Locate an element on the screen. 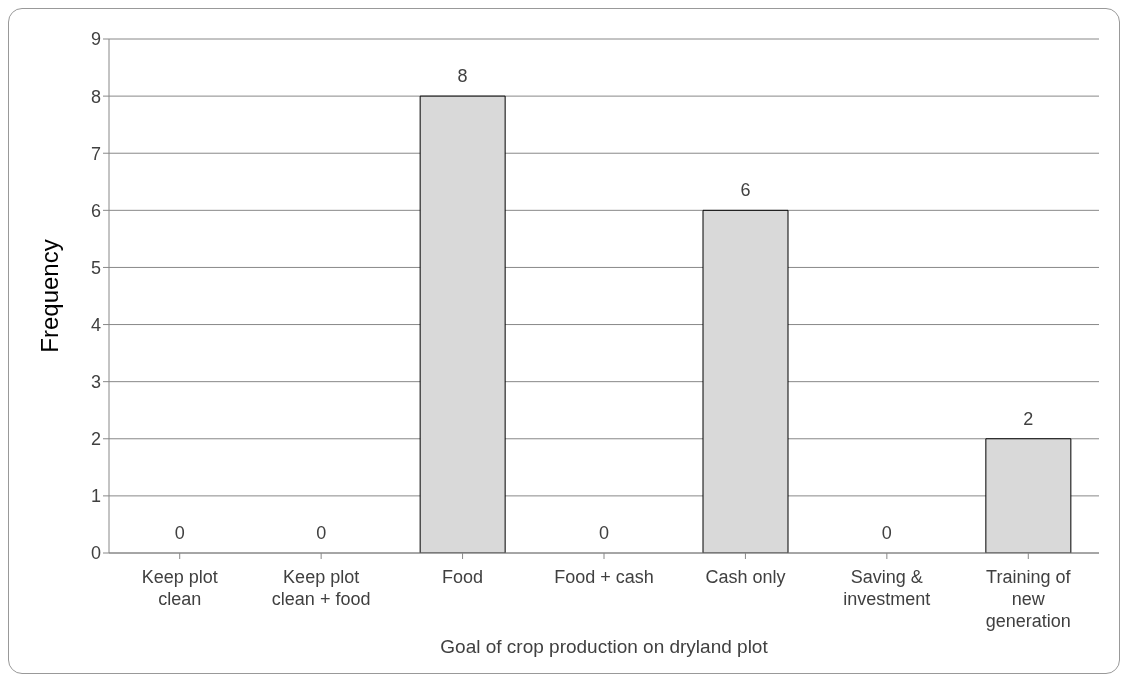  y-tick-label: 6 is located at coordinates (95, 210).